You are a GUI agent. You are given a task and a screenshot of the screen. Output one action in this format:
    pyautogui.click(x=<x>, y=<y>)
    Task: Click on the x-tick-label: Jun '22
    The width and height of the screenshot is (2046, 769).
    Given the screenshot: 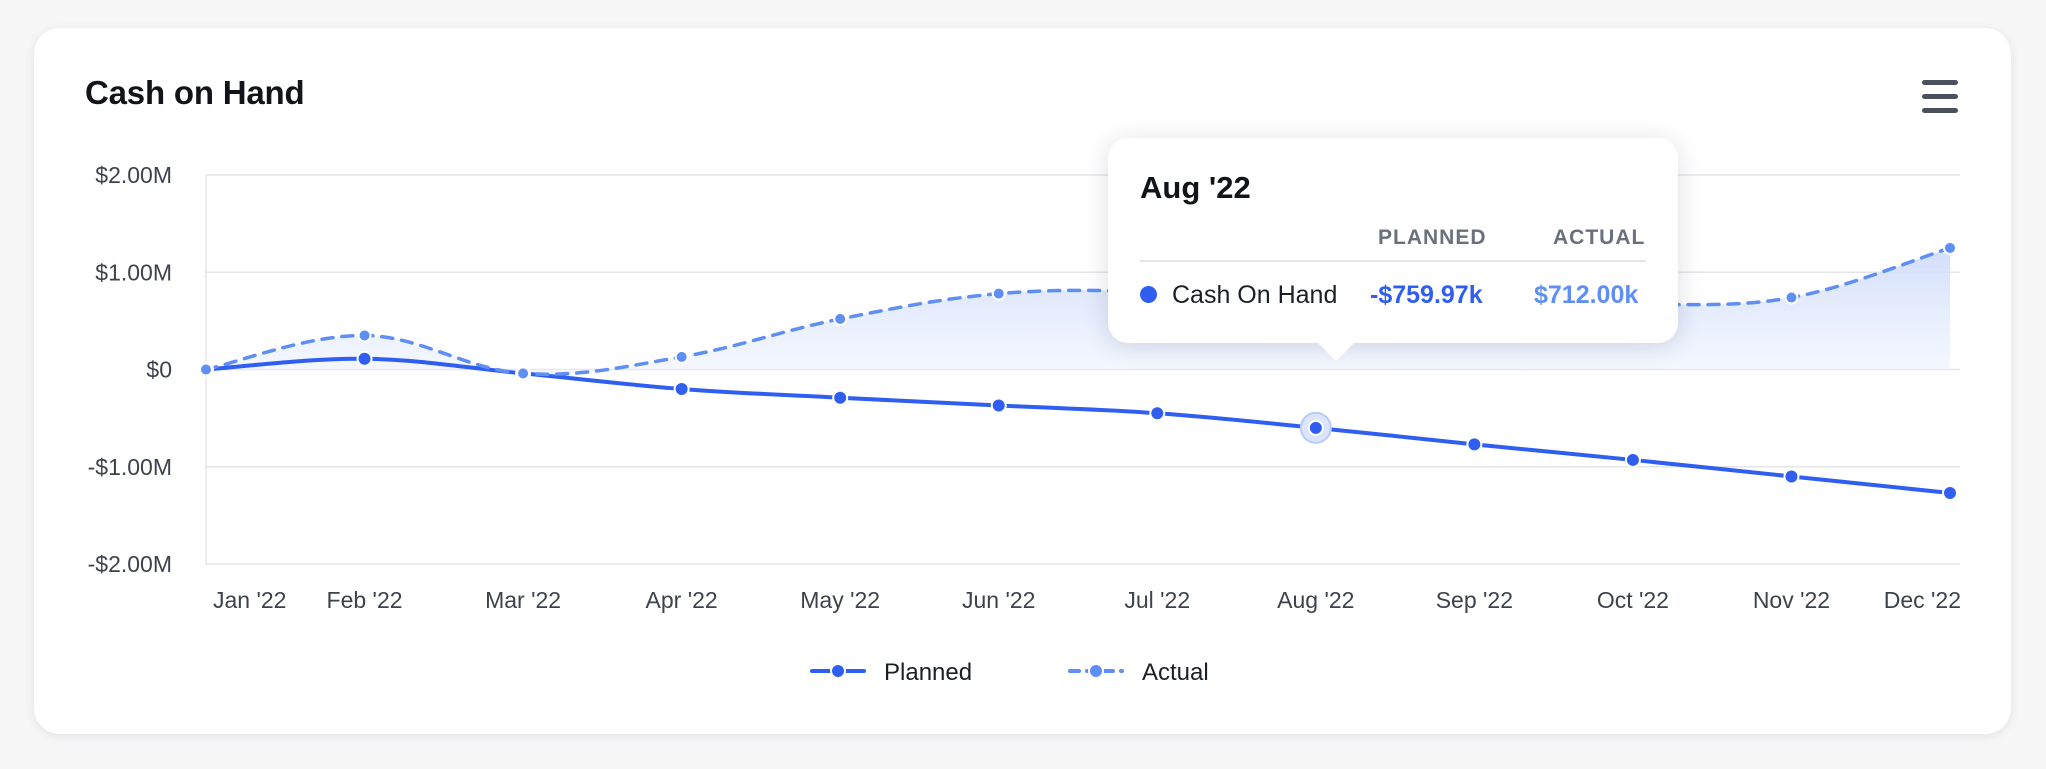 What is the action you would take?
    pyautogui.click(x=998, y=600)
    